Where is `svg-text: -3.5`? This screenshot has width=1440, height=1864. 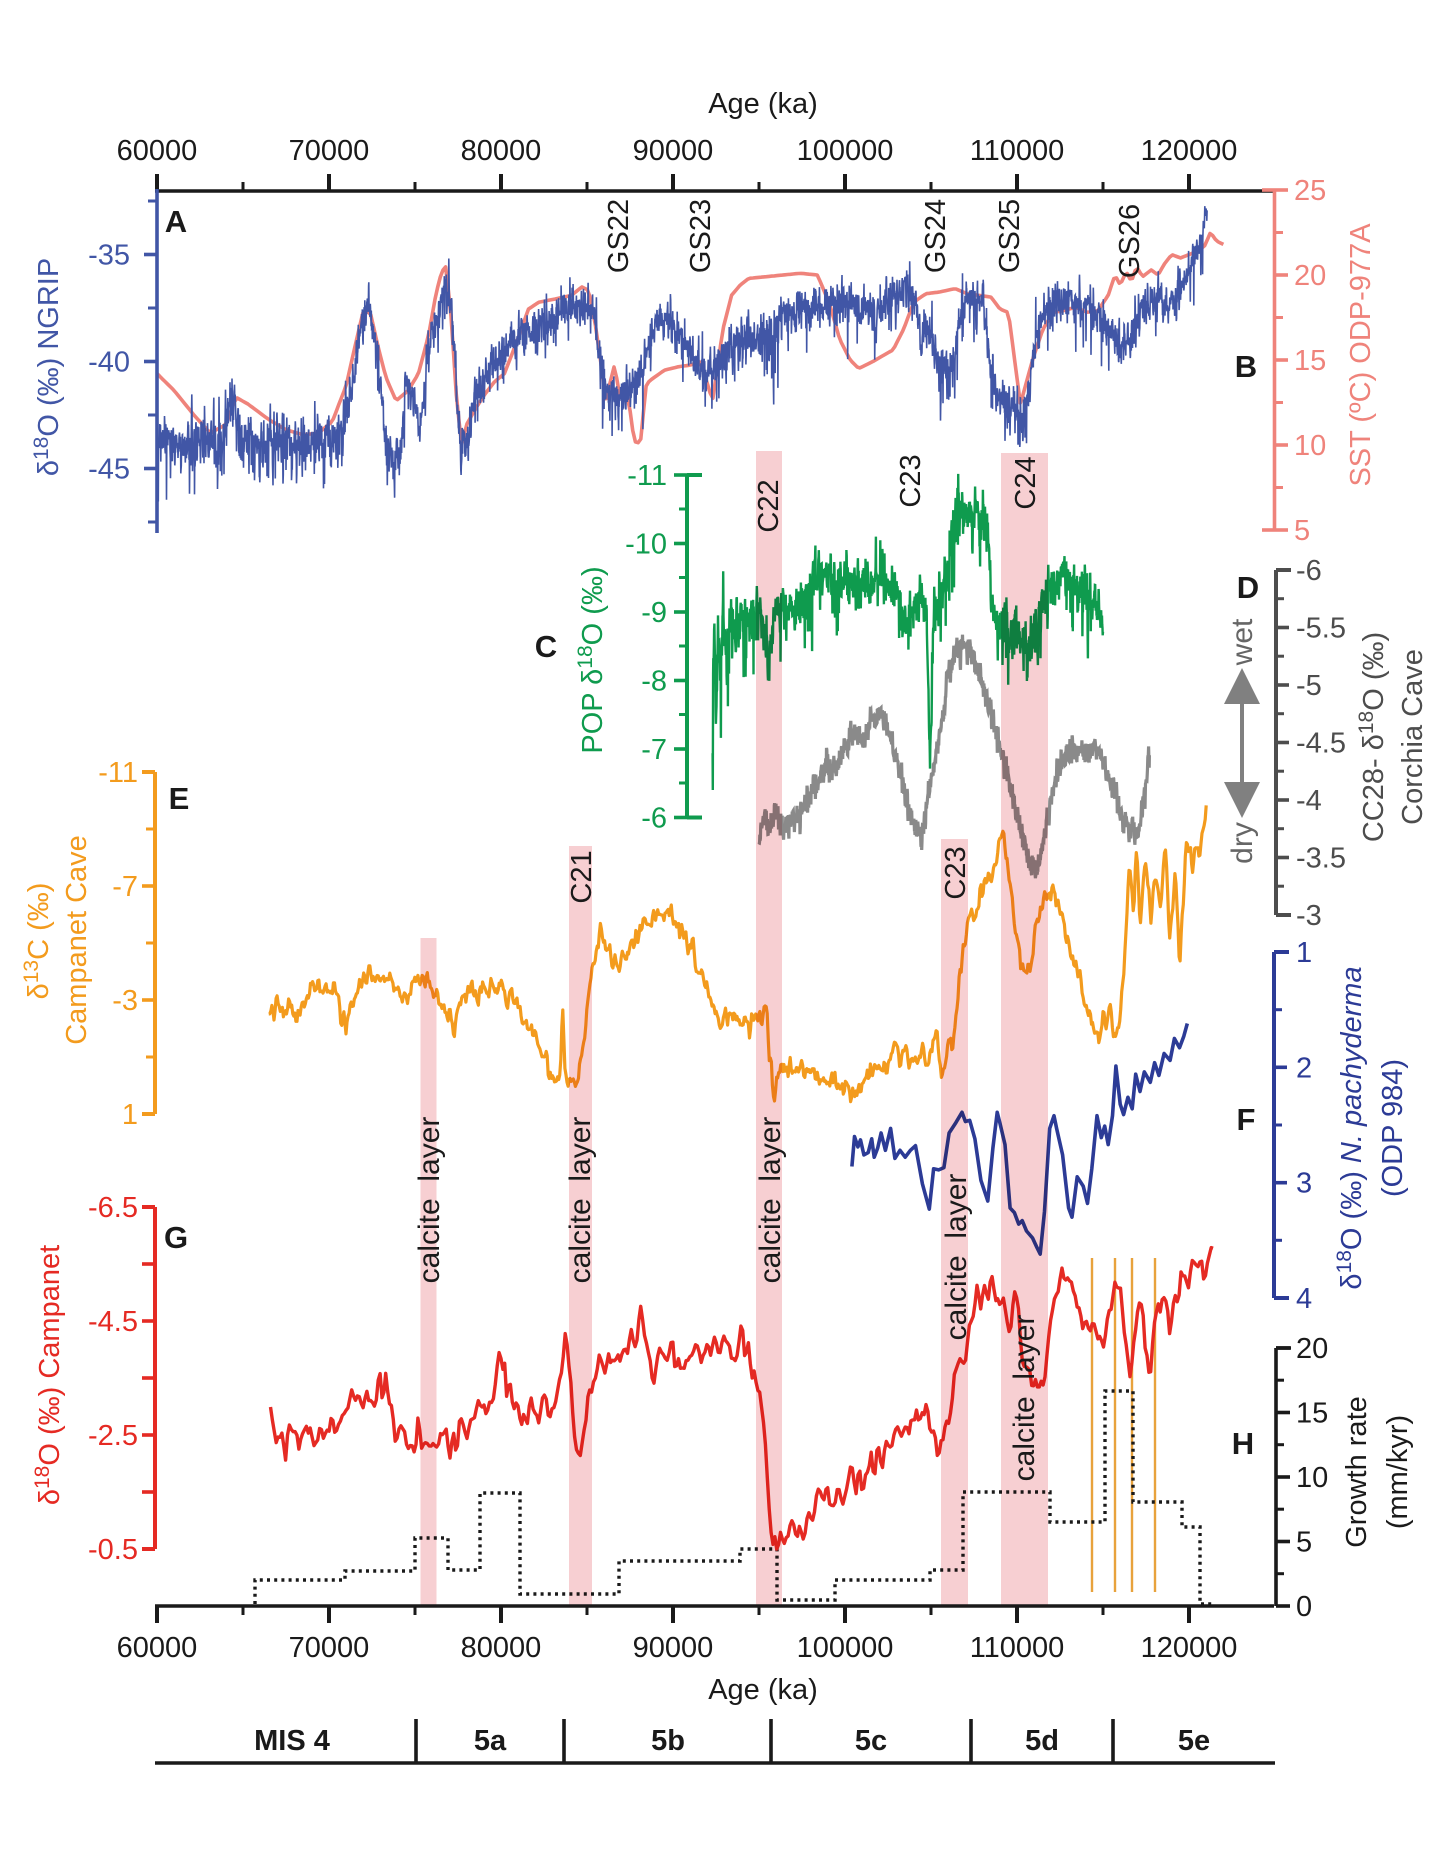 svg-text: -3.5 is located at coordinates (1321, 859).